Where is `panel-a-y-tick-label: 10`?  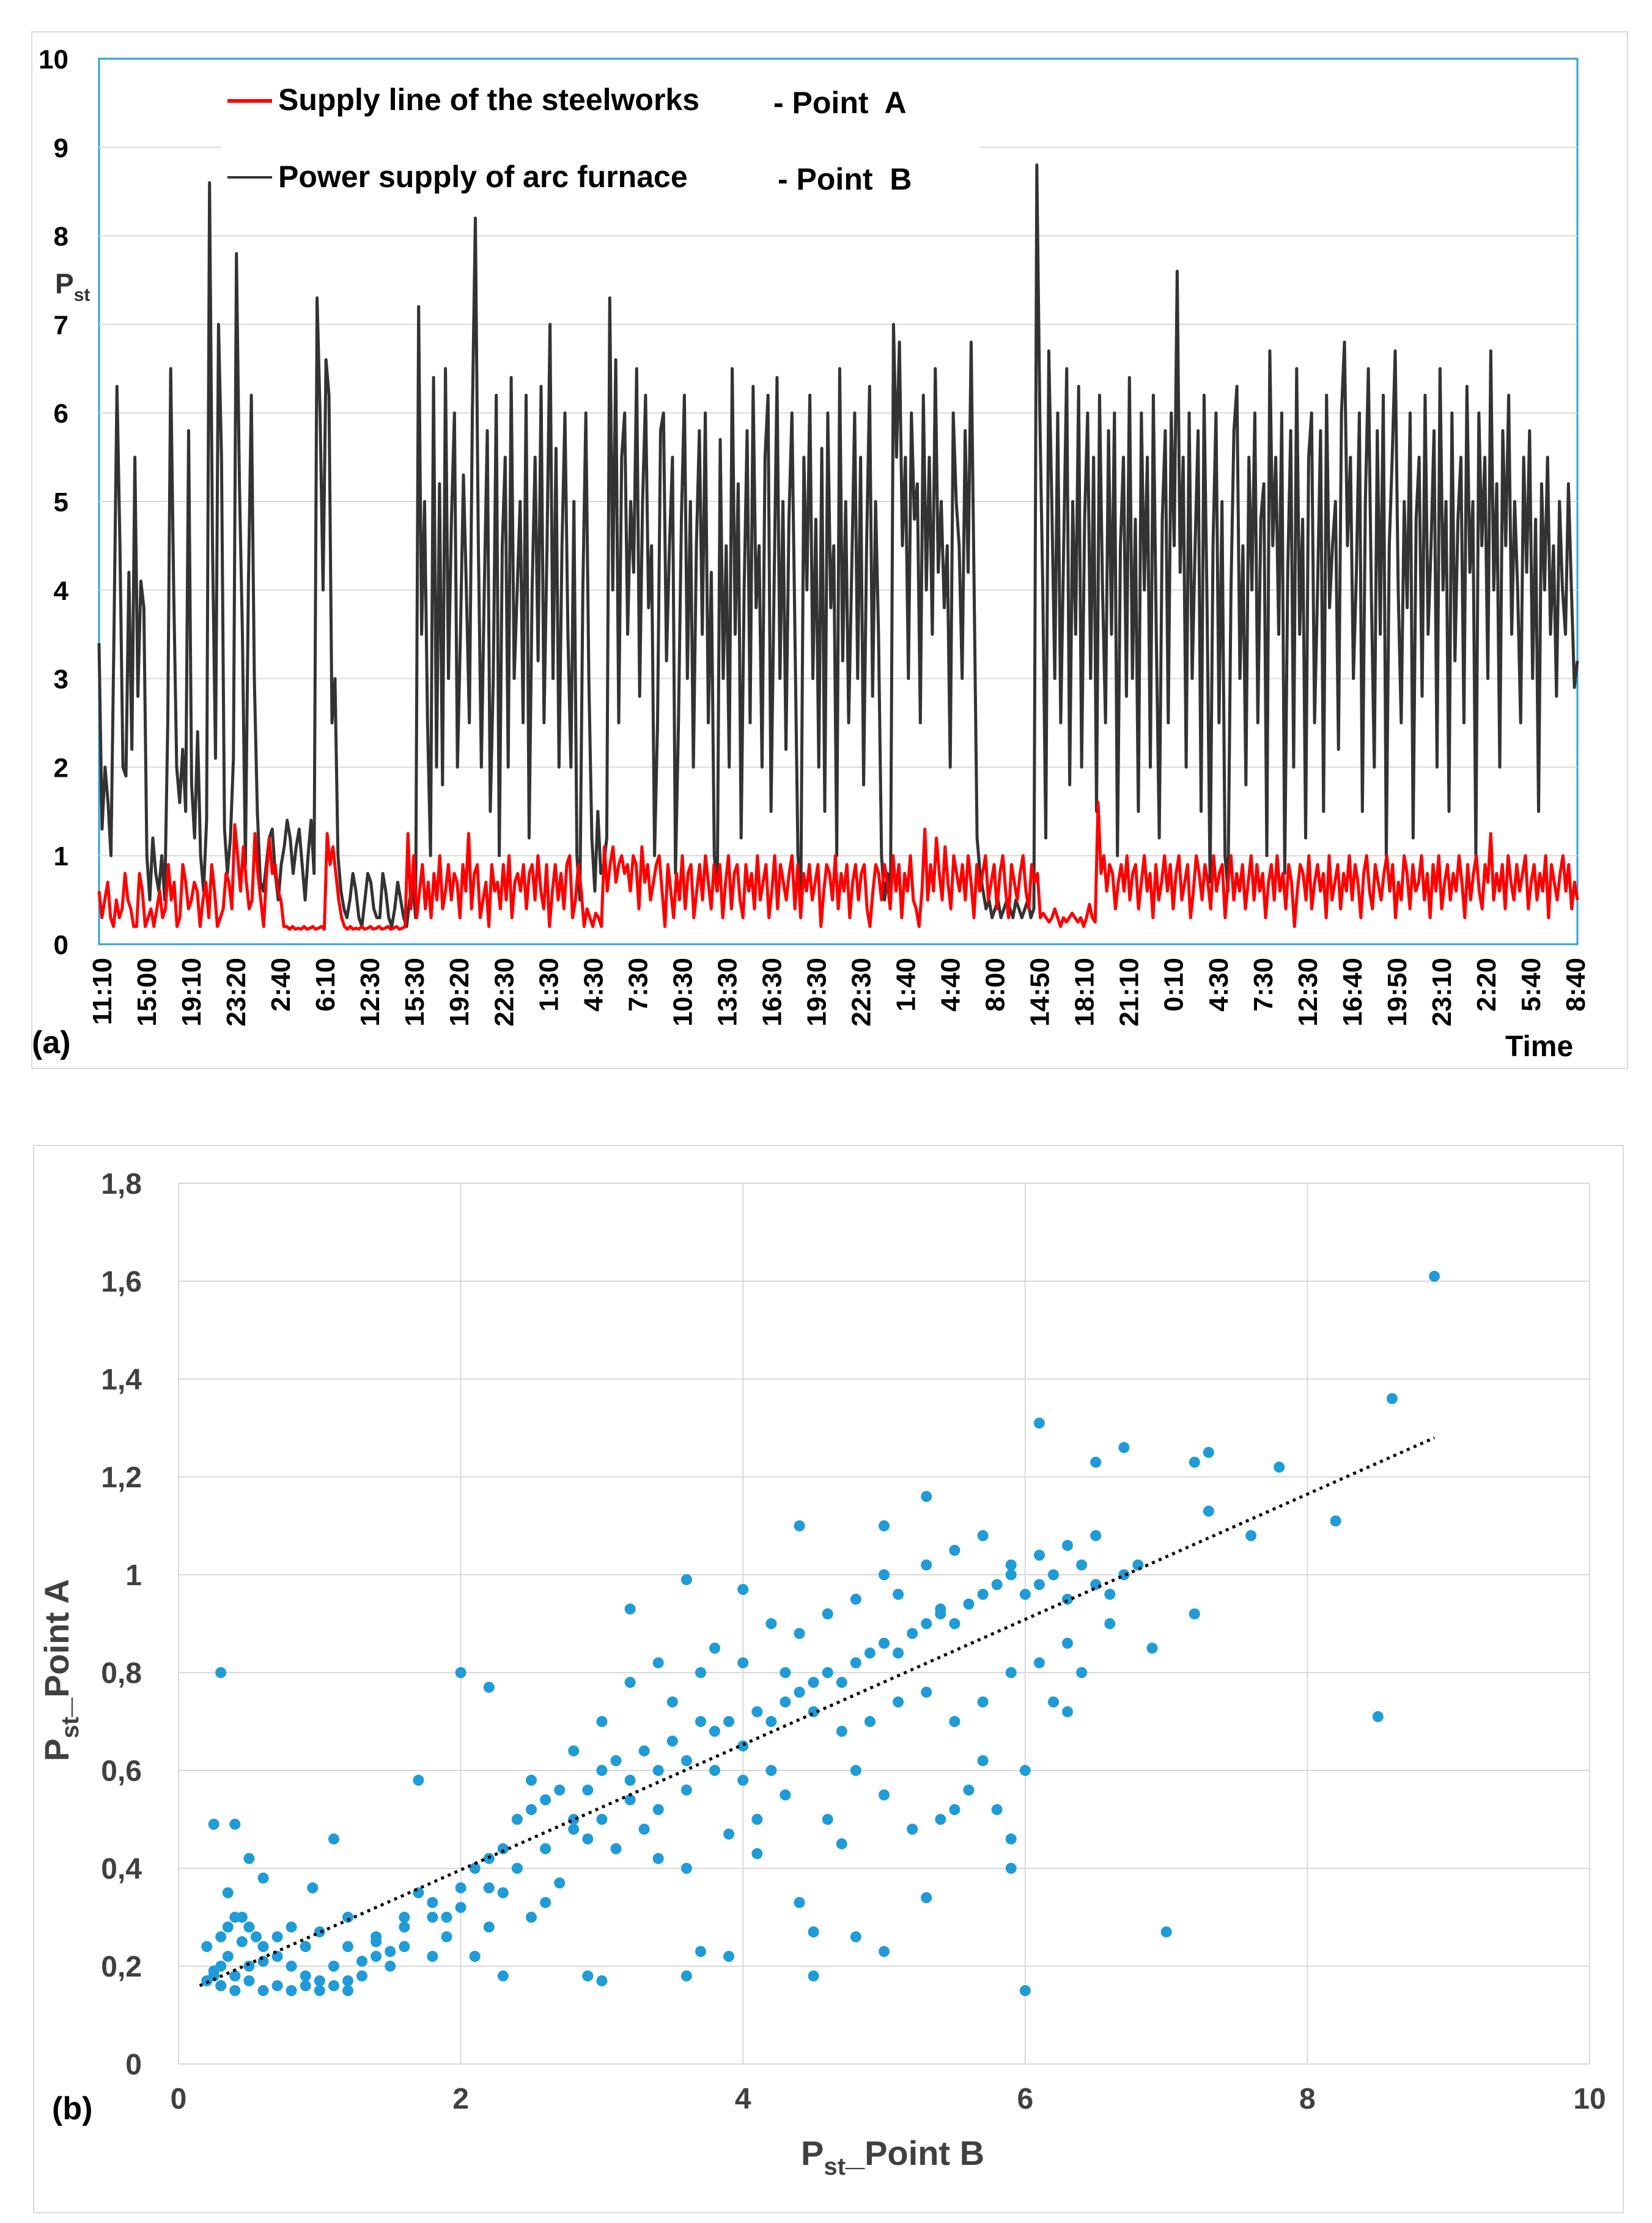 panel-a-y-tick-label: 10 is located at coordinates (53, 60).